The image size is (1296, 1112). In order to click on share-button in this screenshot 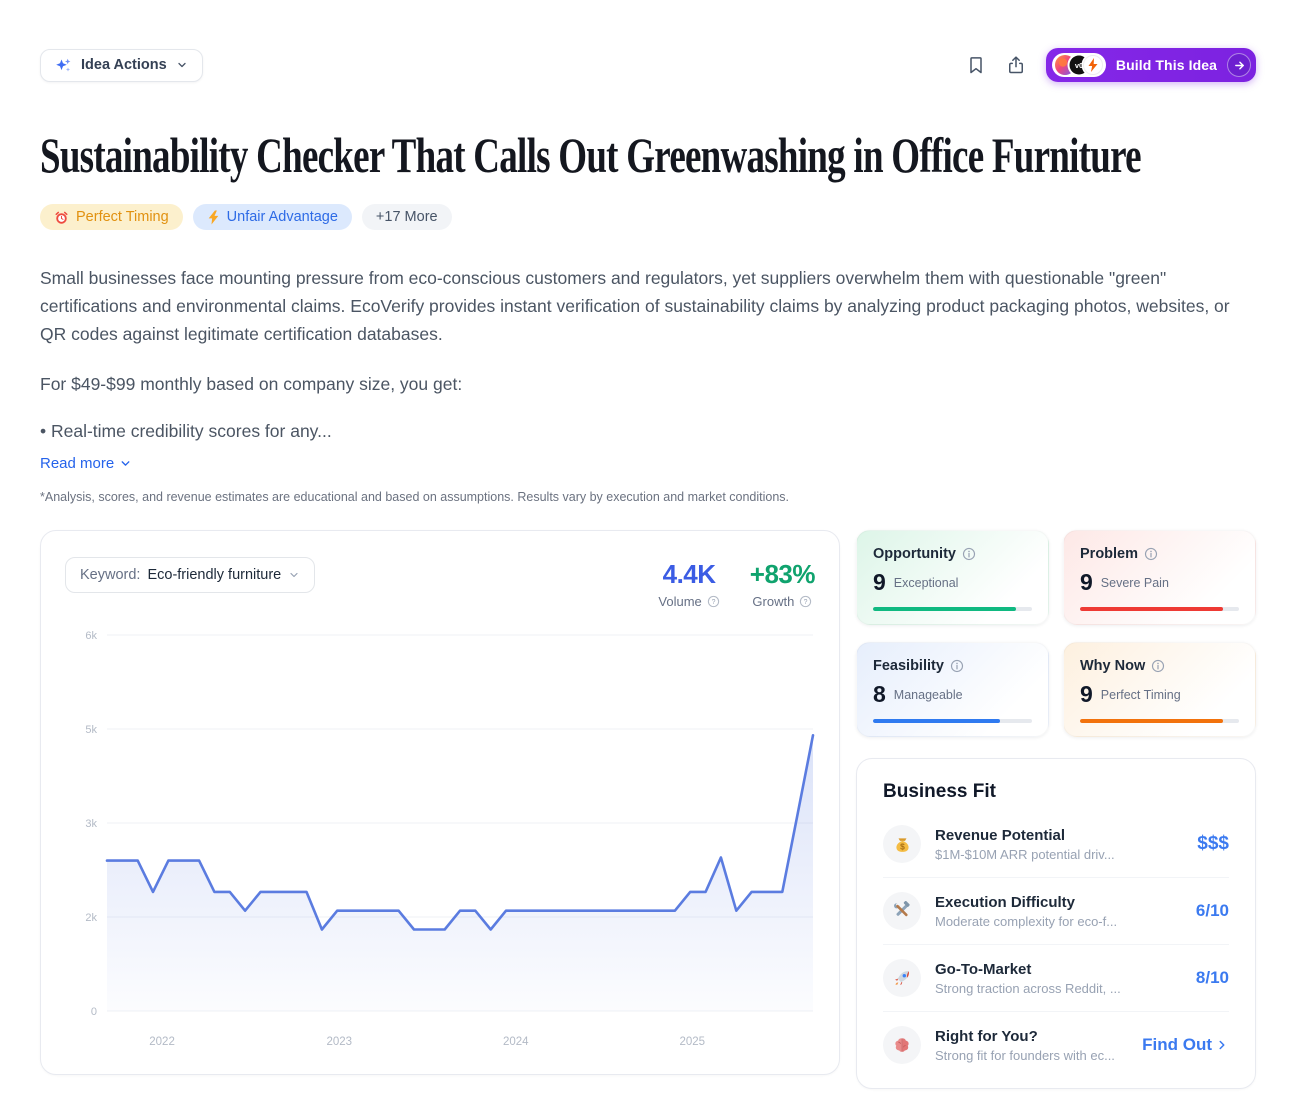, I will do `click(1016, 65)`.